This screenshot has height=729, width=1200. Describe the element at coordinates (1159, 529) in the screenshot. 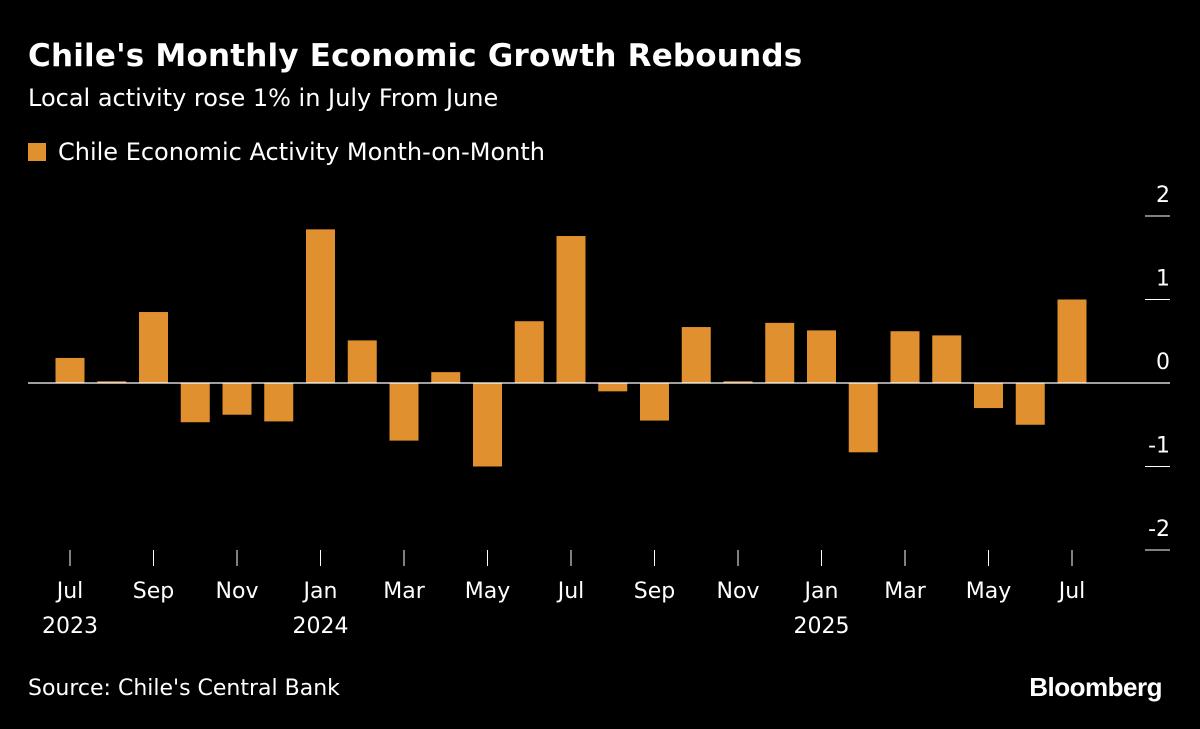

I see `y-tick-label: -2` at that location.